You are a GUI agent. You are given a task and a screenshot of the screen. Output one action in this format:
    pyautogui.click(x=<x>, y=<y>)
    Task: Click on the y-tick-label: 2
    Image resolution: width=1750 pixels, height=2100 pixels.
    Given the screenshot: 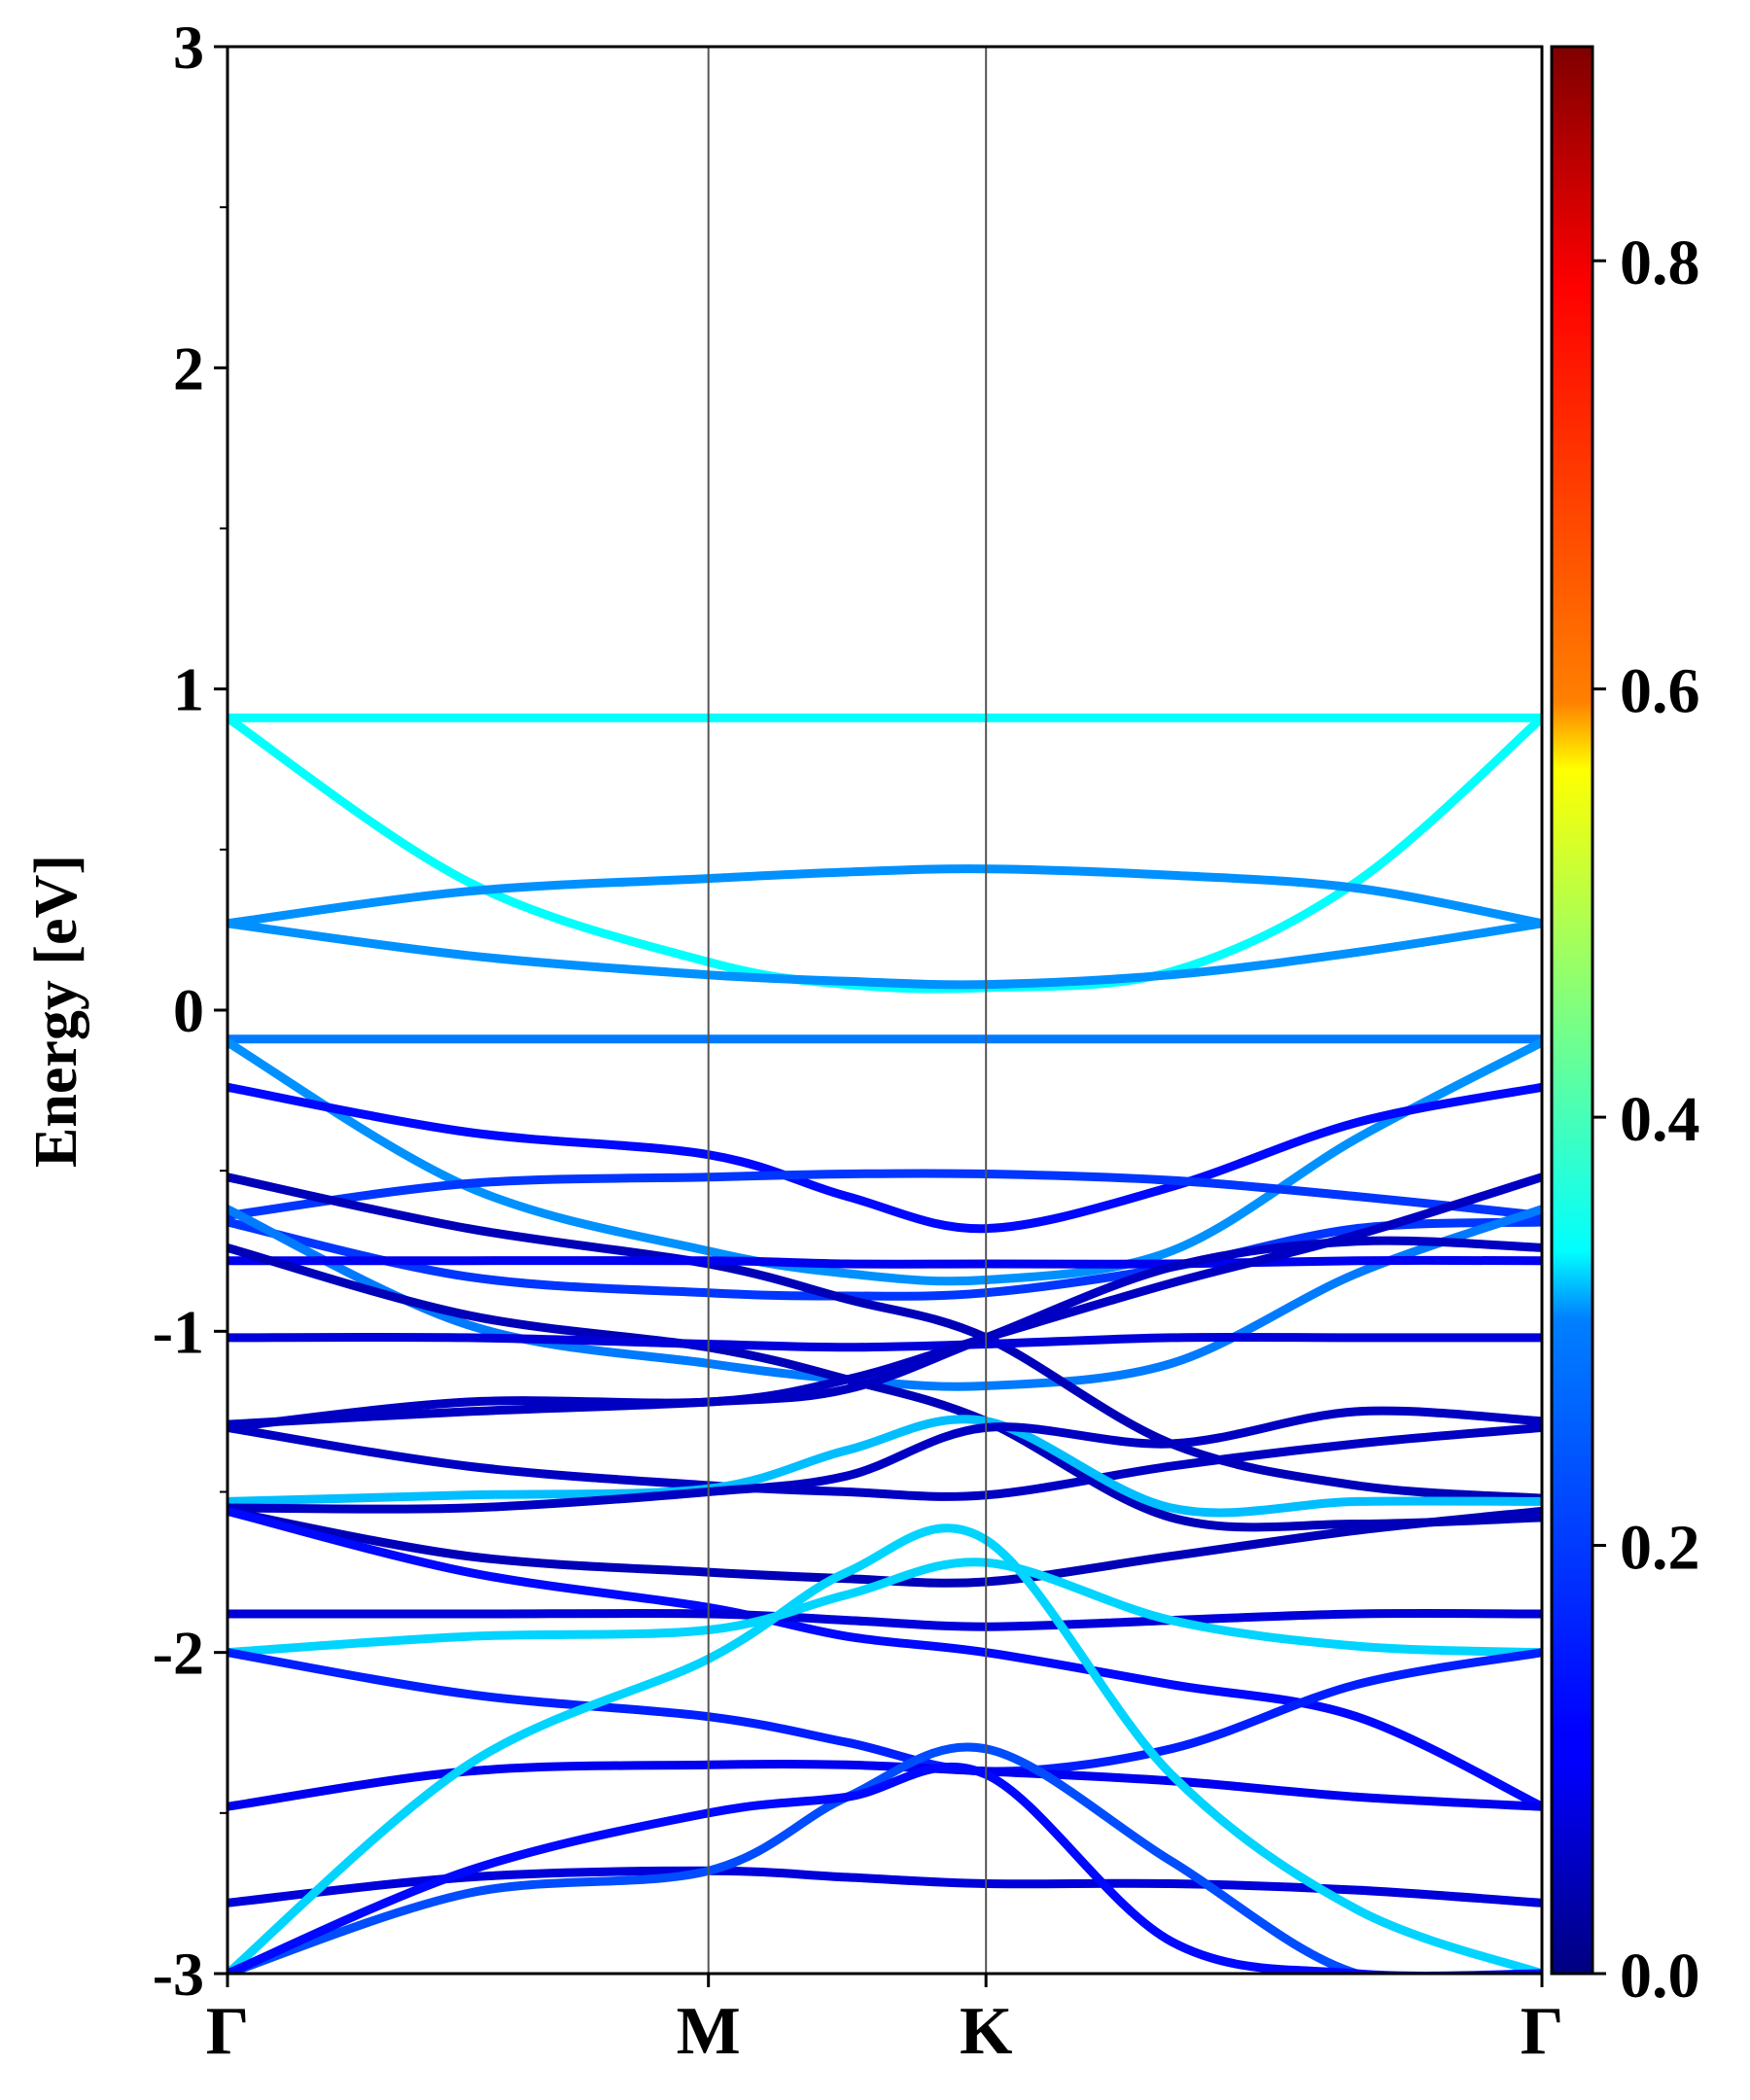 What is the action you would take?
    pyautogui.click(x=188, y=367)
    